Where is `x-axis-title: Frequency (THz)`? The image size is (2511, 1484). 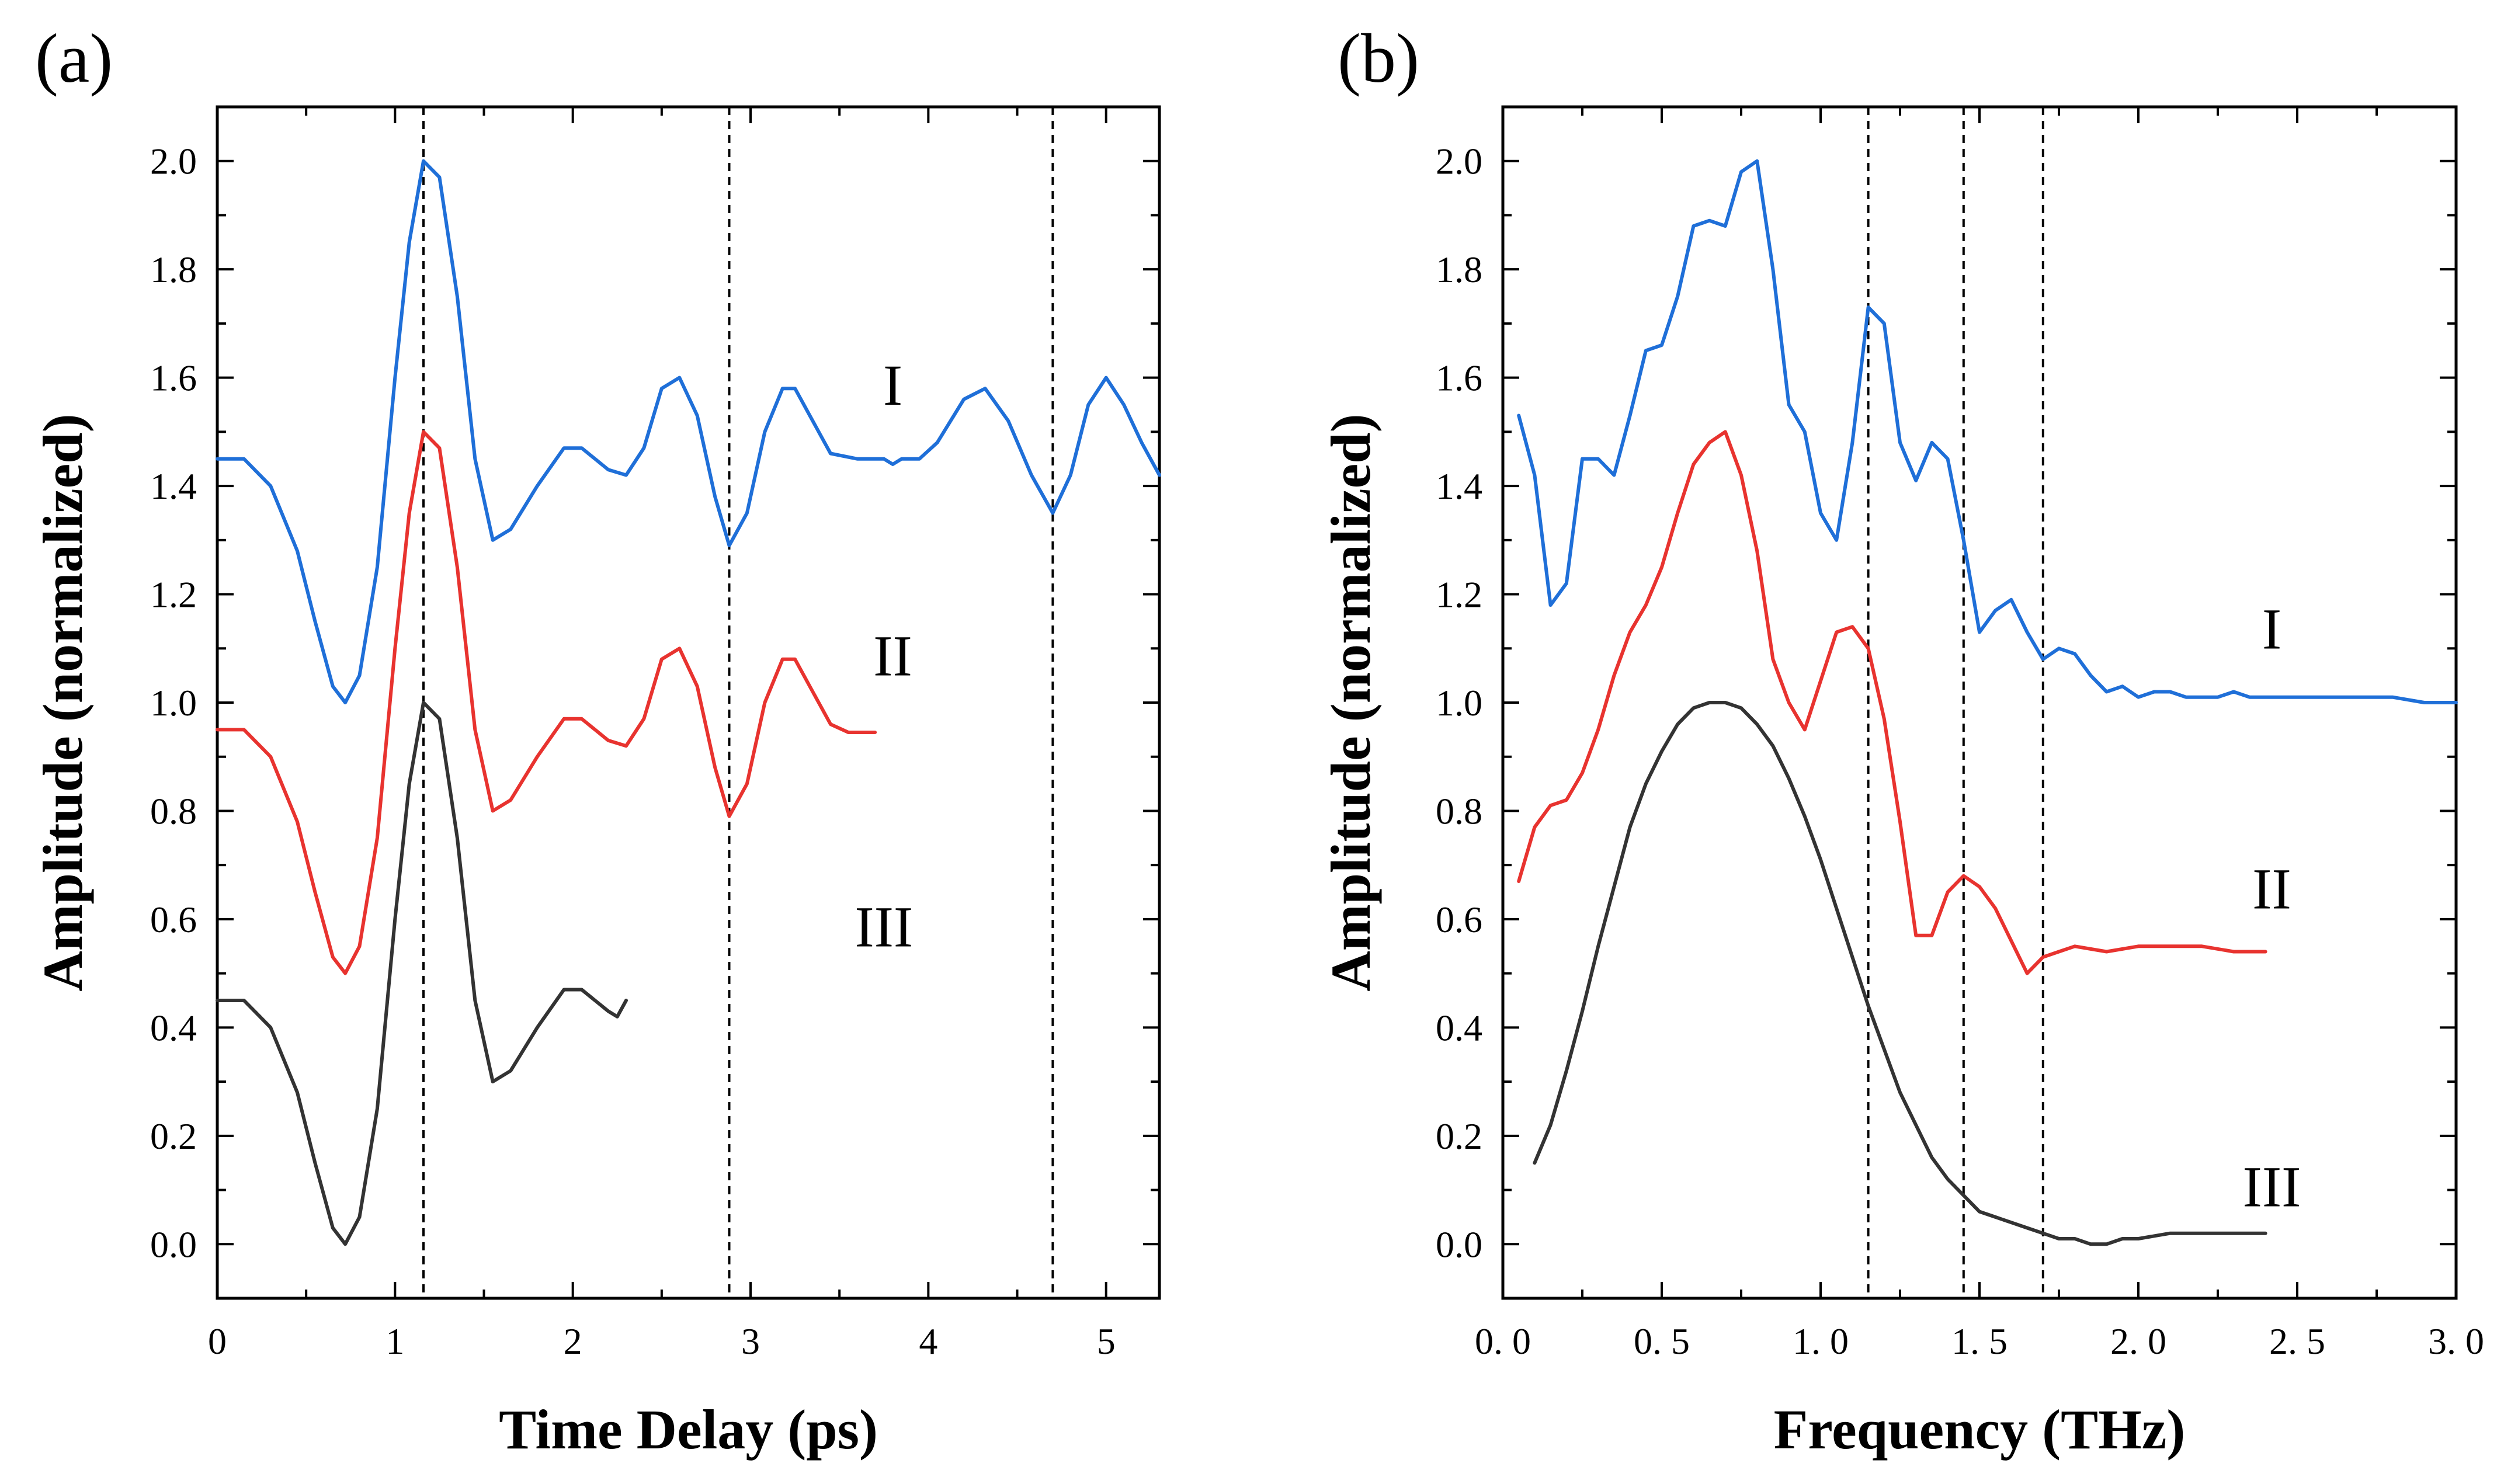 x-axis-title: Frequency (THz) is located at coordinates (1980, 1429).